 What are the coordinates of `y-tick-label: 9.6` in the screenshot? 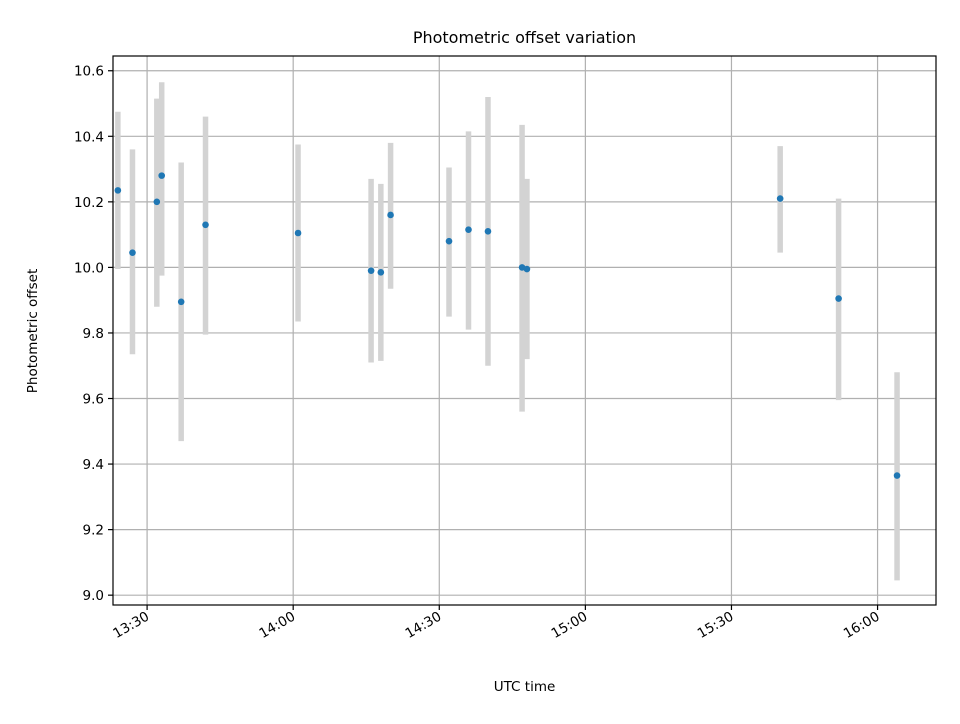 It's located at (93, 400).